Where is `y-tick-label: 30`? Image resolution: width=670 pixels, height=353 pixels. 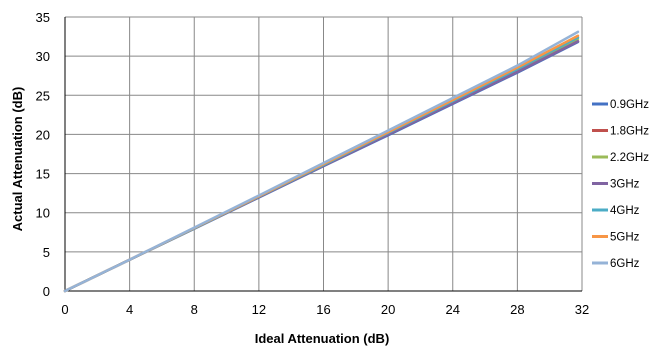
y-tick-label: 30 is located at coordinates (43, 56).